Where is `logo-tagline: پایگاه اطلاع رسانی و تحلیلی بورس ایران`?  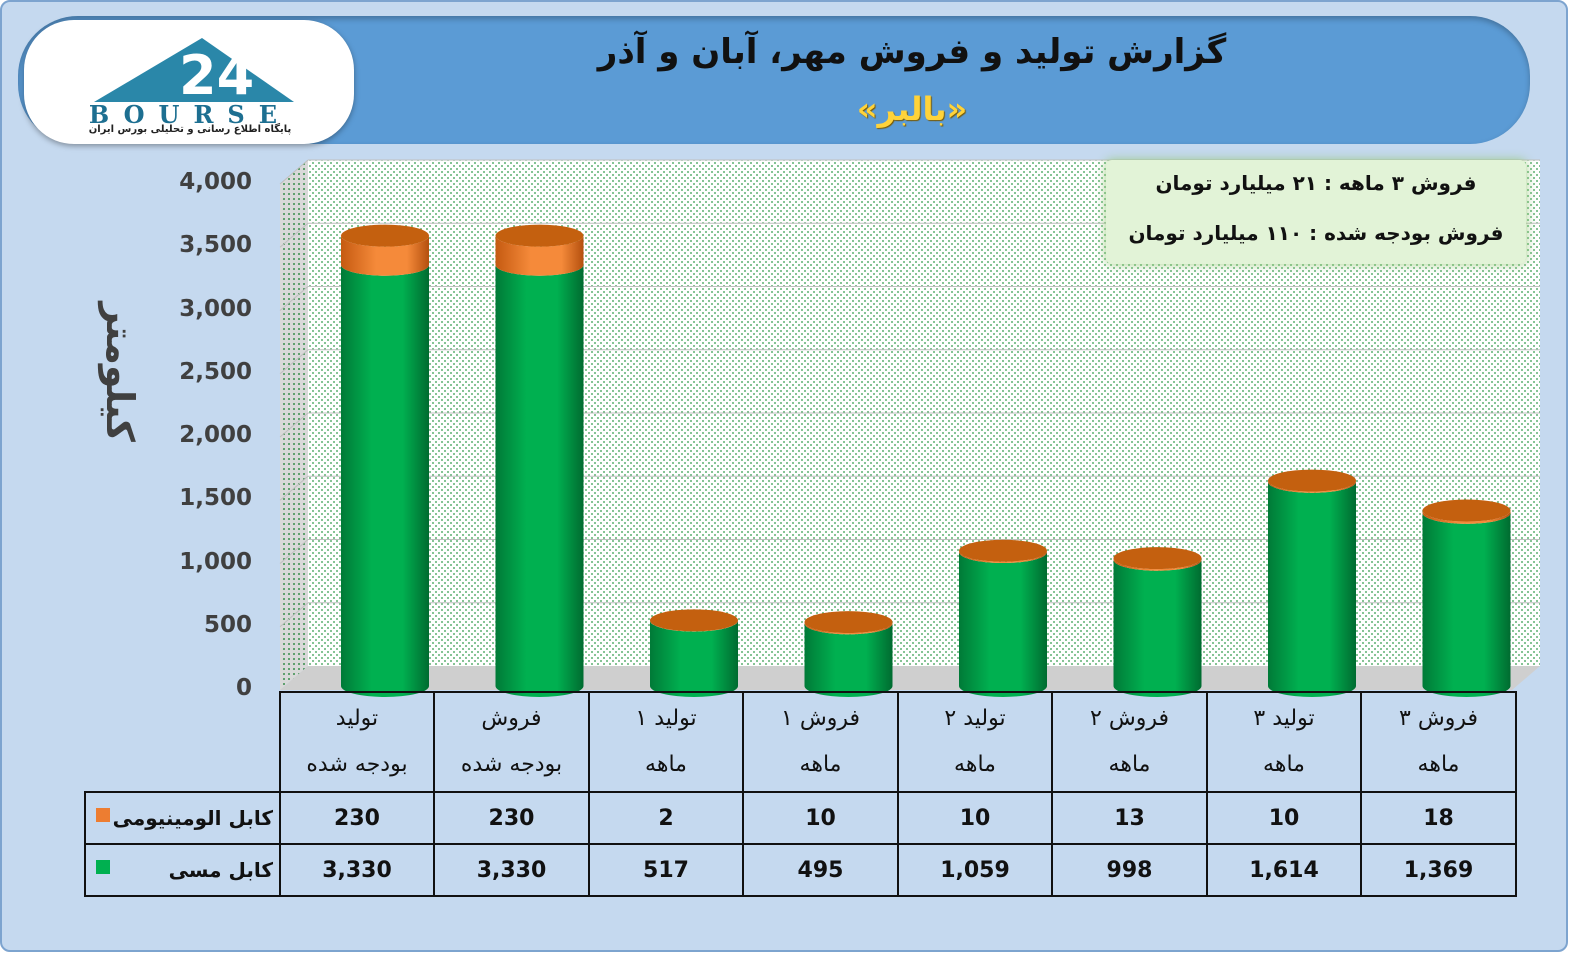 logo-tagline: پایگاه اطلاع رسانی و تحلیلی بورس ایران is located at coordinates (190, 129).